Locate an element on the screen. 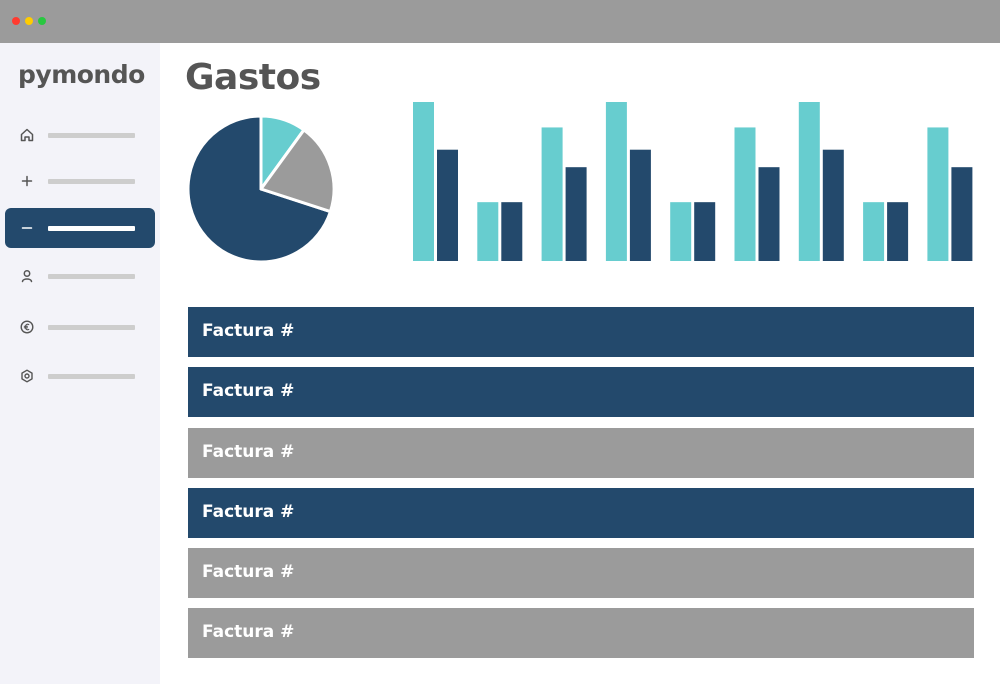  app-logo: pymondo is located at coordinates (81, 74).